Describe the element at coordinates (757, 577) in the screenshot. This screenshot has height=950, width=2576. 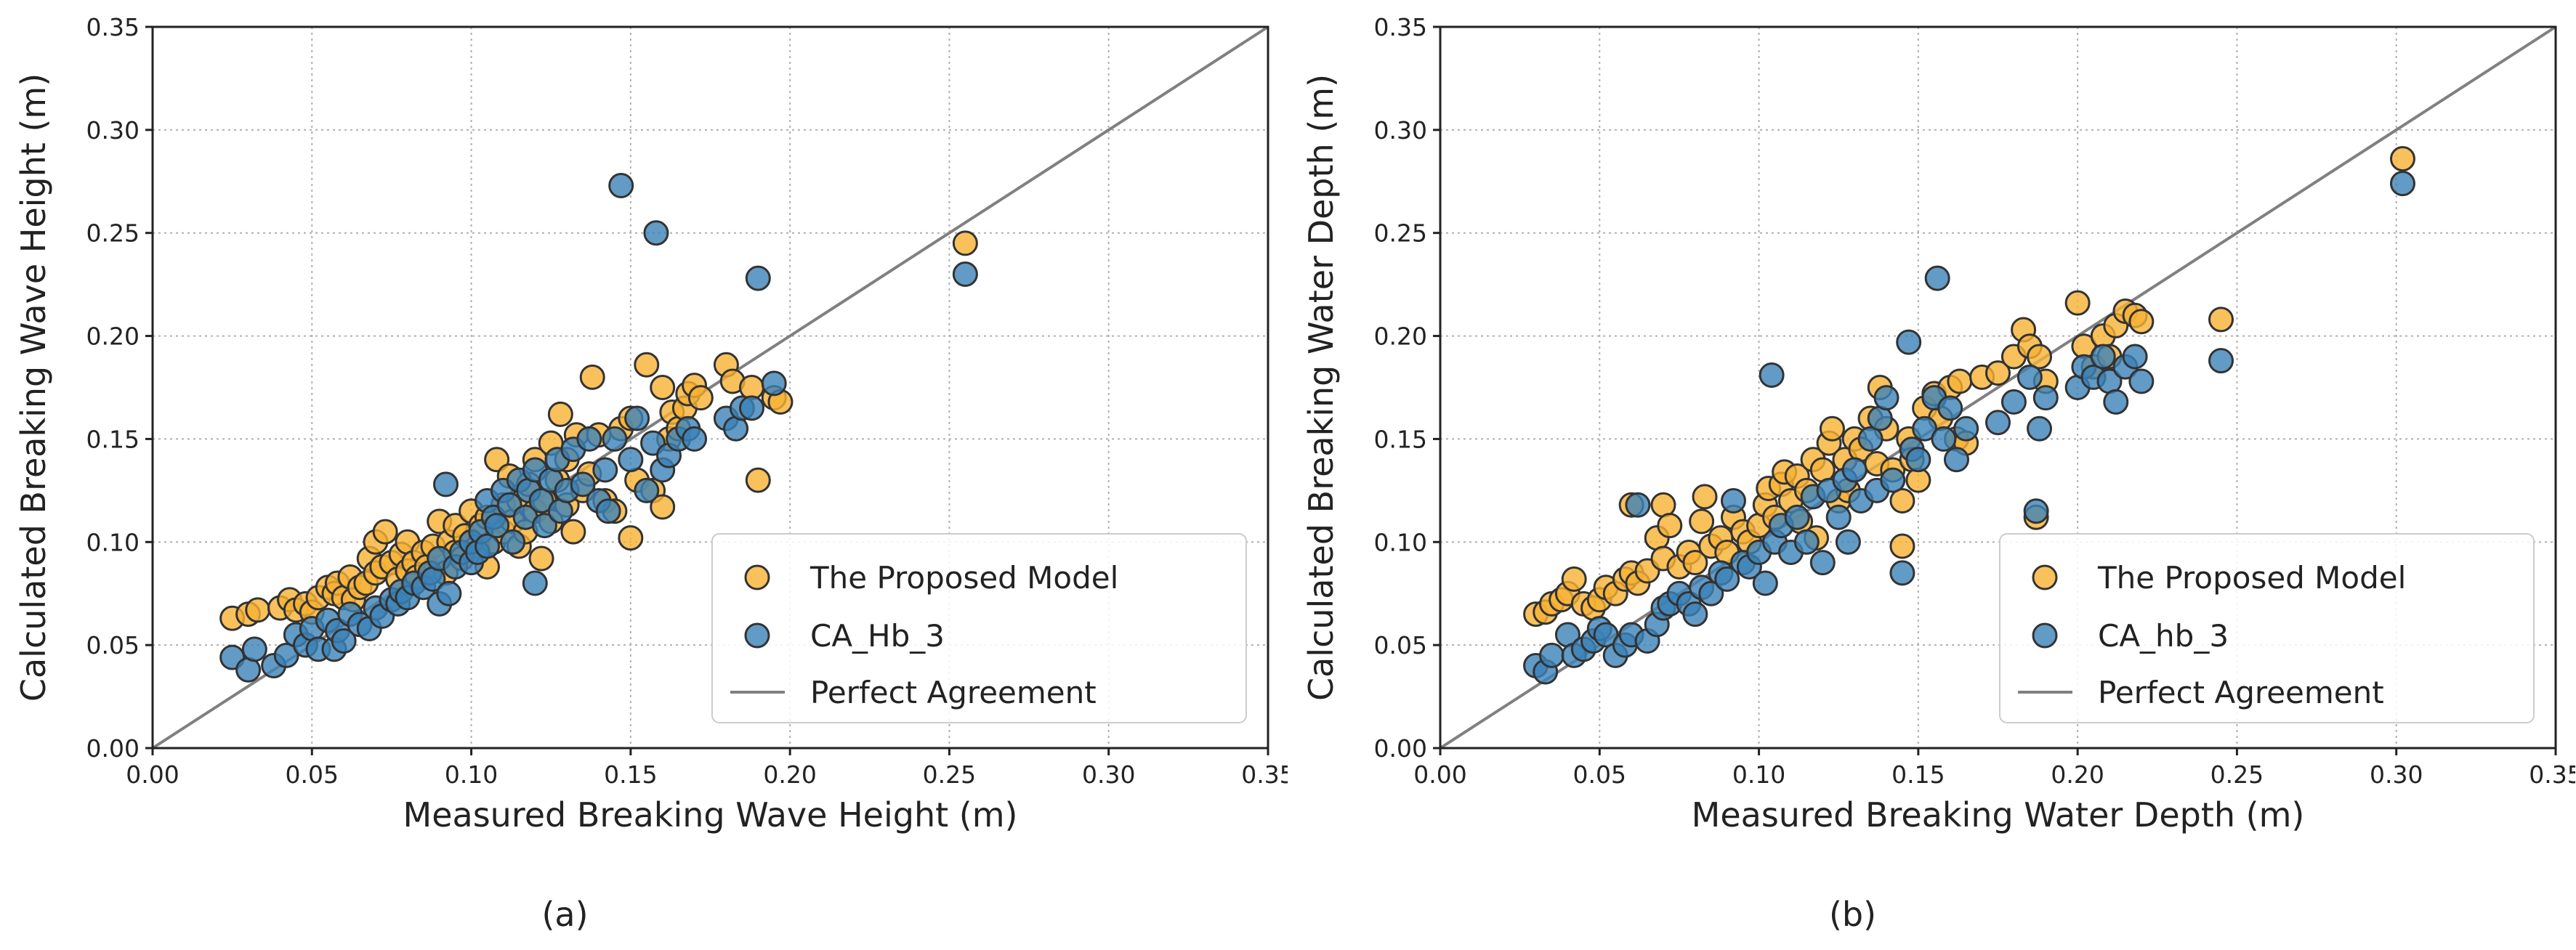
I see `legend-marker-proposed` at that location.